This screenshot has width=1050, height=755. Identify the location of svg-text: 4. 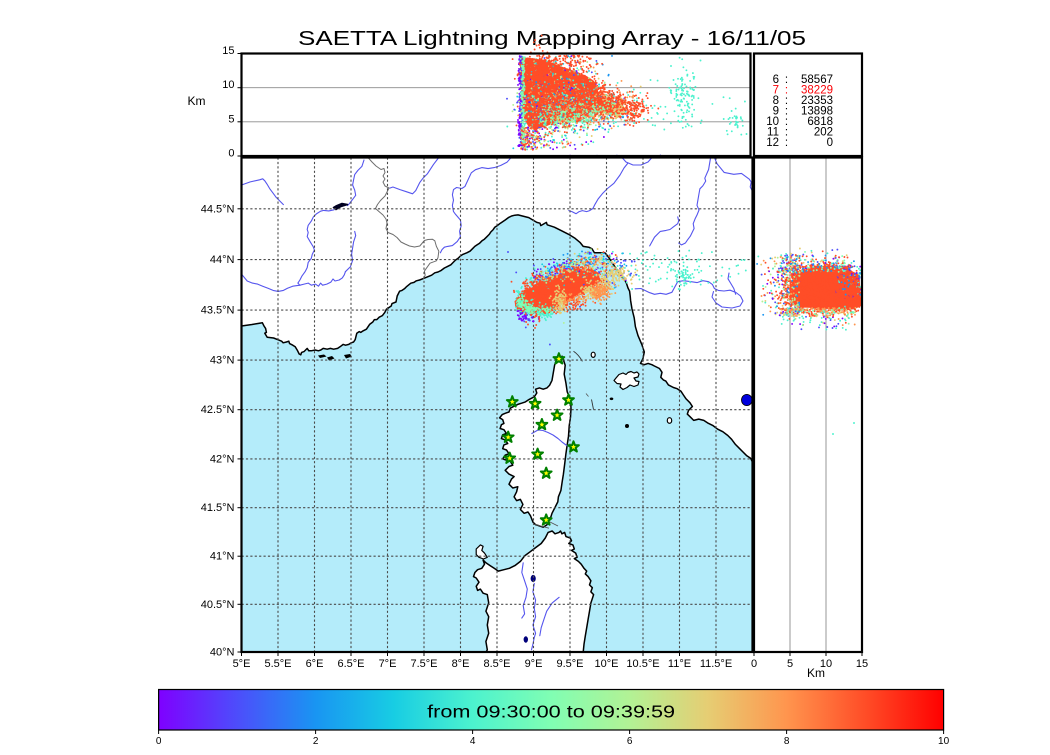
(473, 741).